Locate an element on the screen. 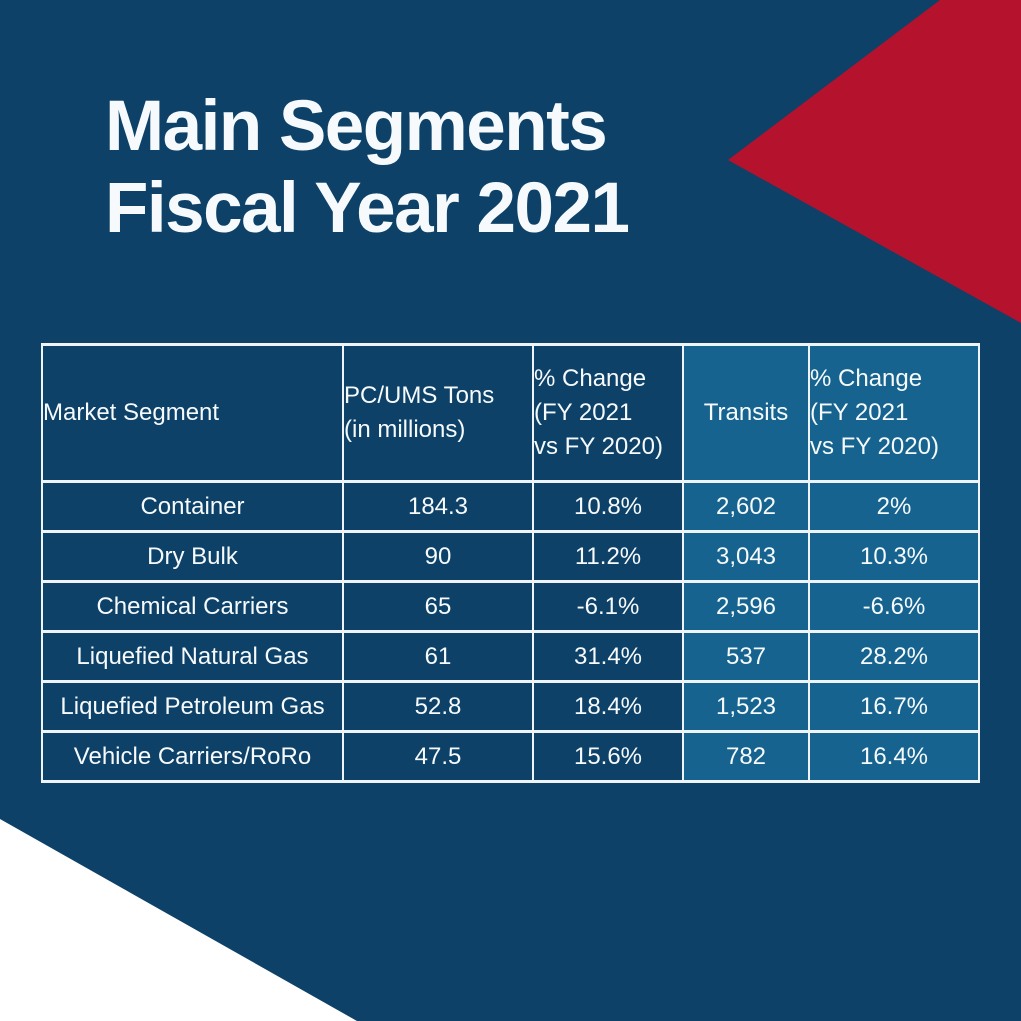  title-line-1: Main Segments is located at coordinates (356, 126).